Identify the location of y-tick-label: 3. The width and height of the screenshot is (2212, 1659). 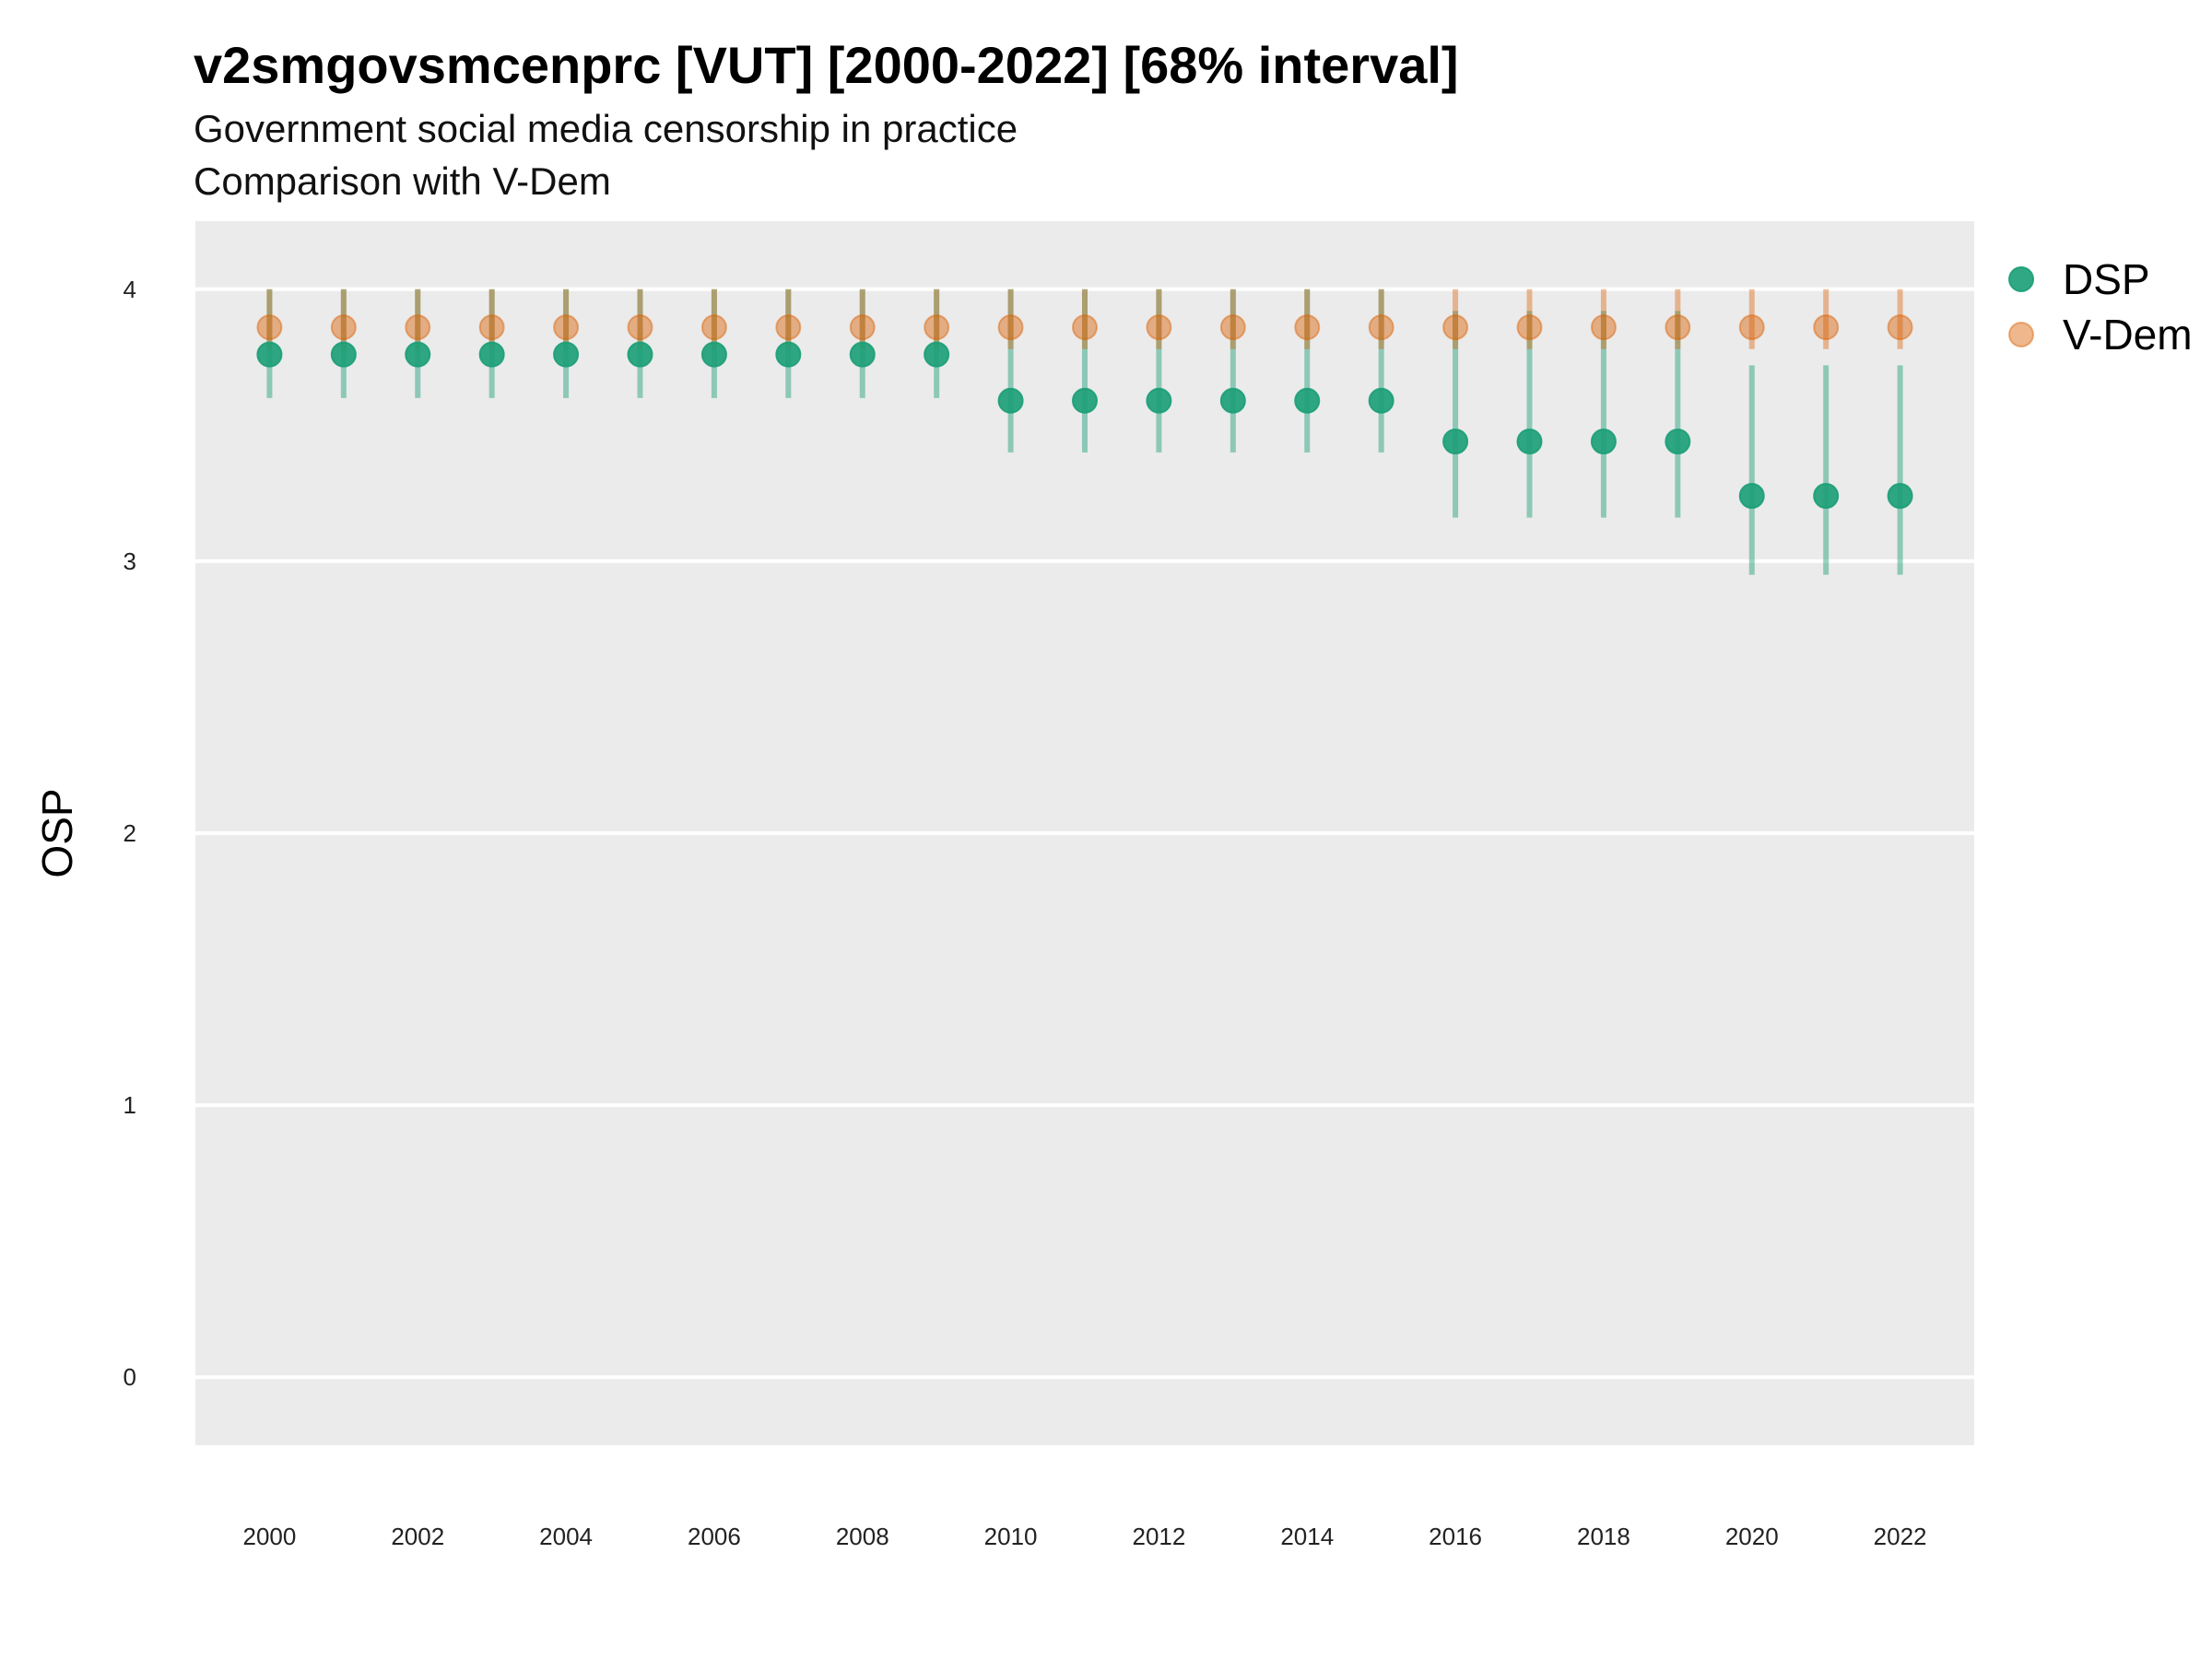
(130, 561).